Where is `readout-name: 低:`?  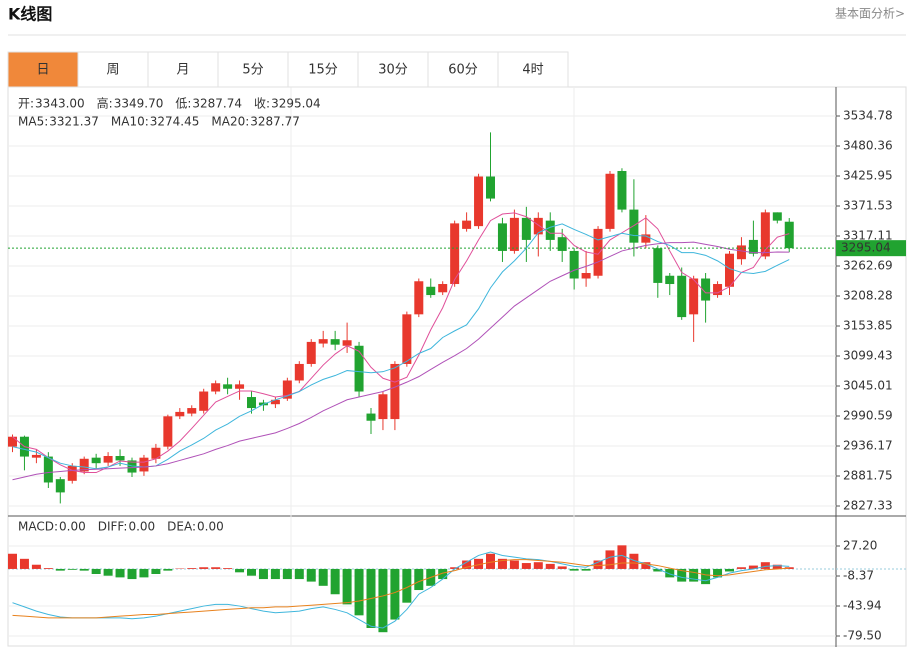 readout-name: 低: is located at coordinates (183, 104).